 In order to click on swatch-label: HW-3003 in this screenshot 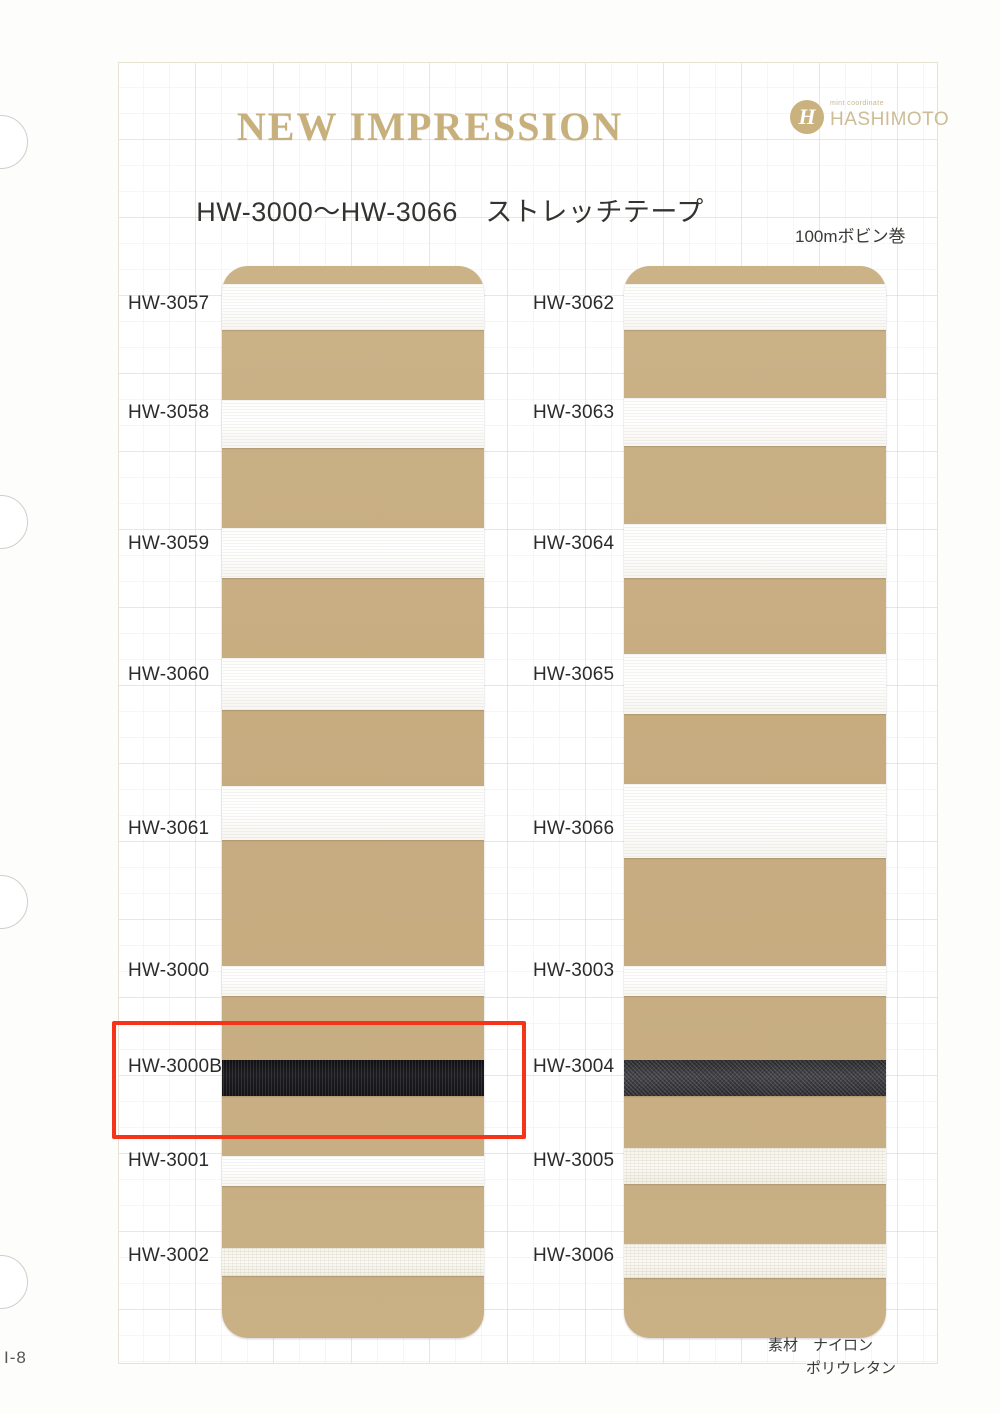, I will do `click(574, 970)`.